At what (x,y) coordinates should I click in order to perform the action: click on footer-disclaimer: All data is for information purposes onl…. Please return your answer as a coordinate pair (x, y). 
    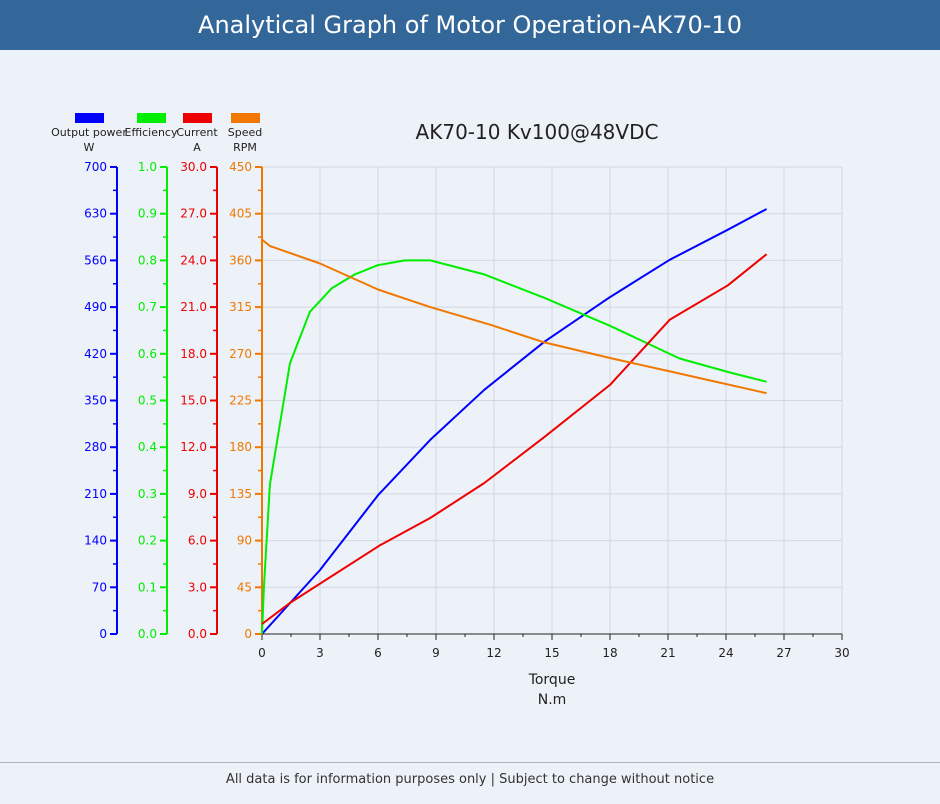
    Looking at the image, I should click on (470, 779).